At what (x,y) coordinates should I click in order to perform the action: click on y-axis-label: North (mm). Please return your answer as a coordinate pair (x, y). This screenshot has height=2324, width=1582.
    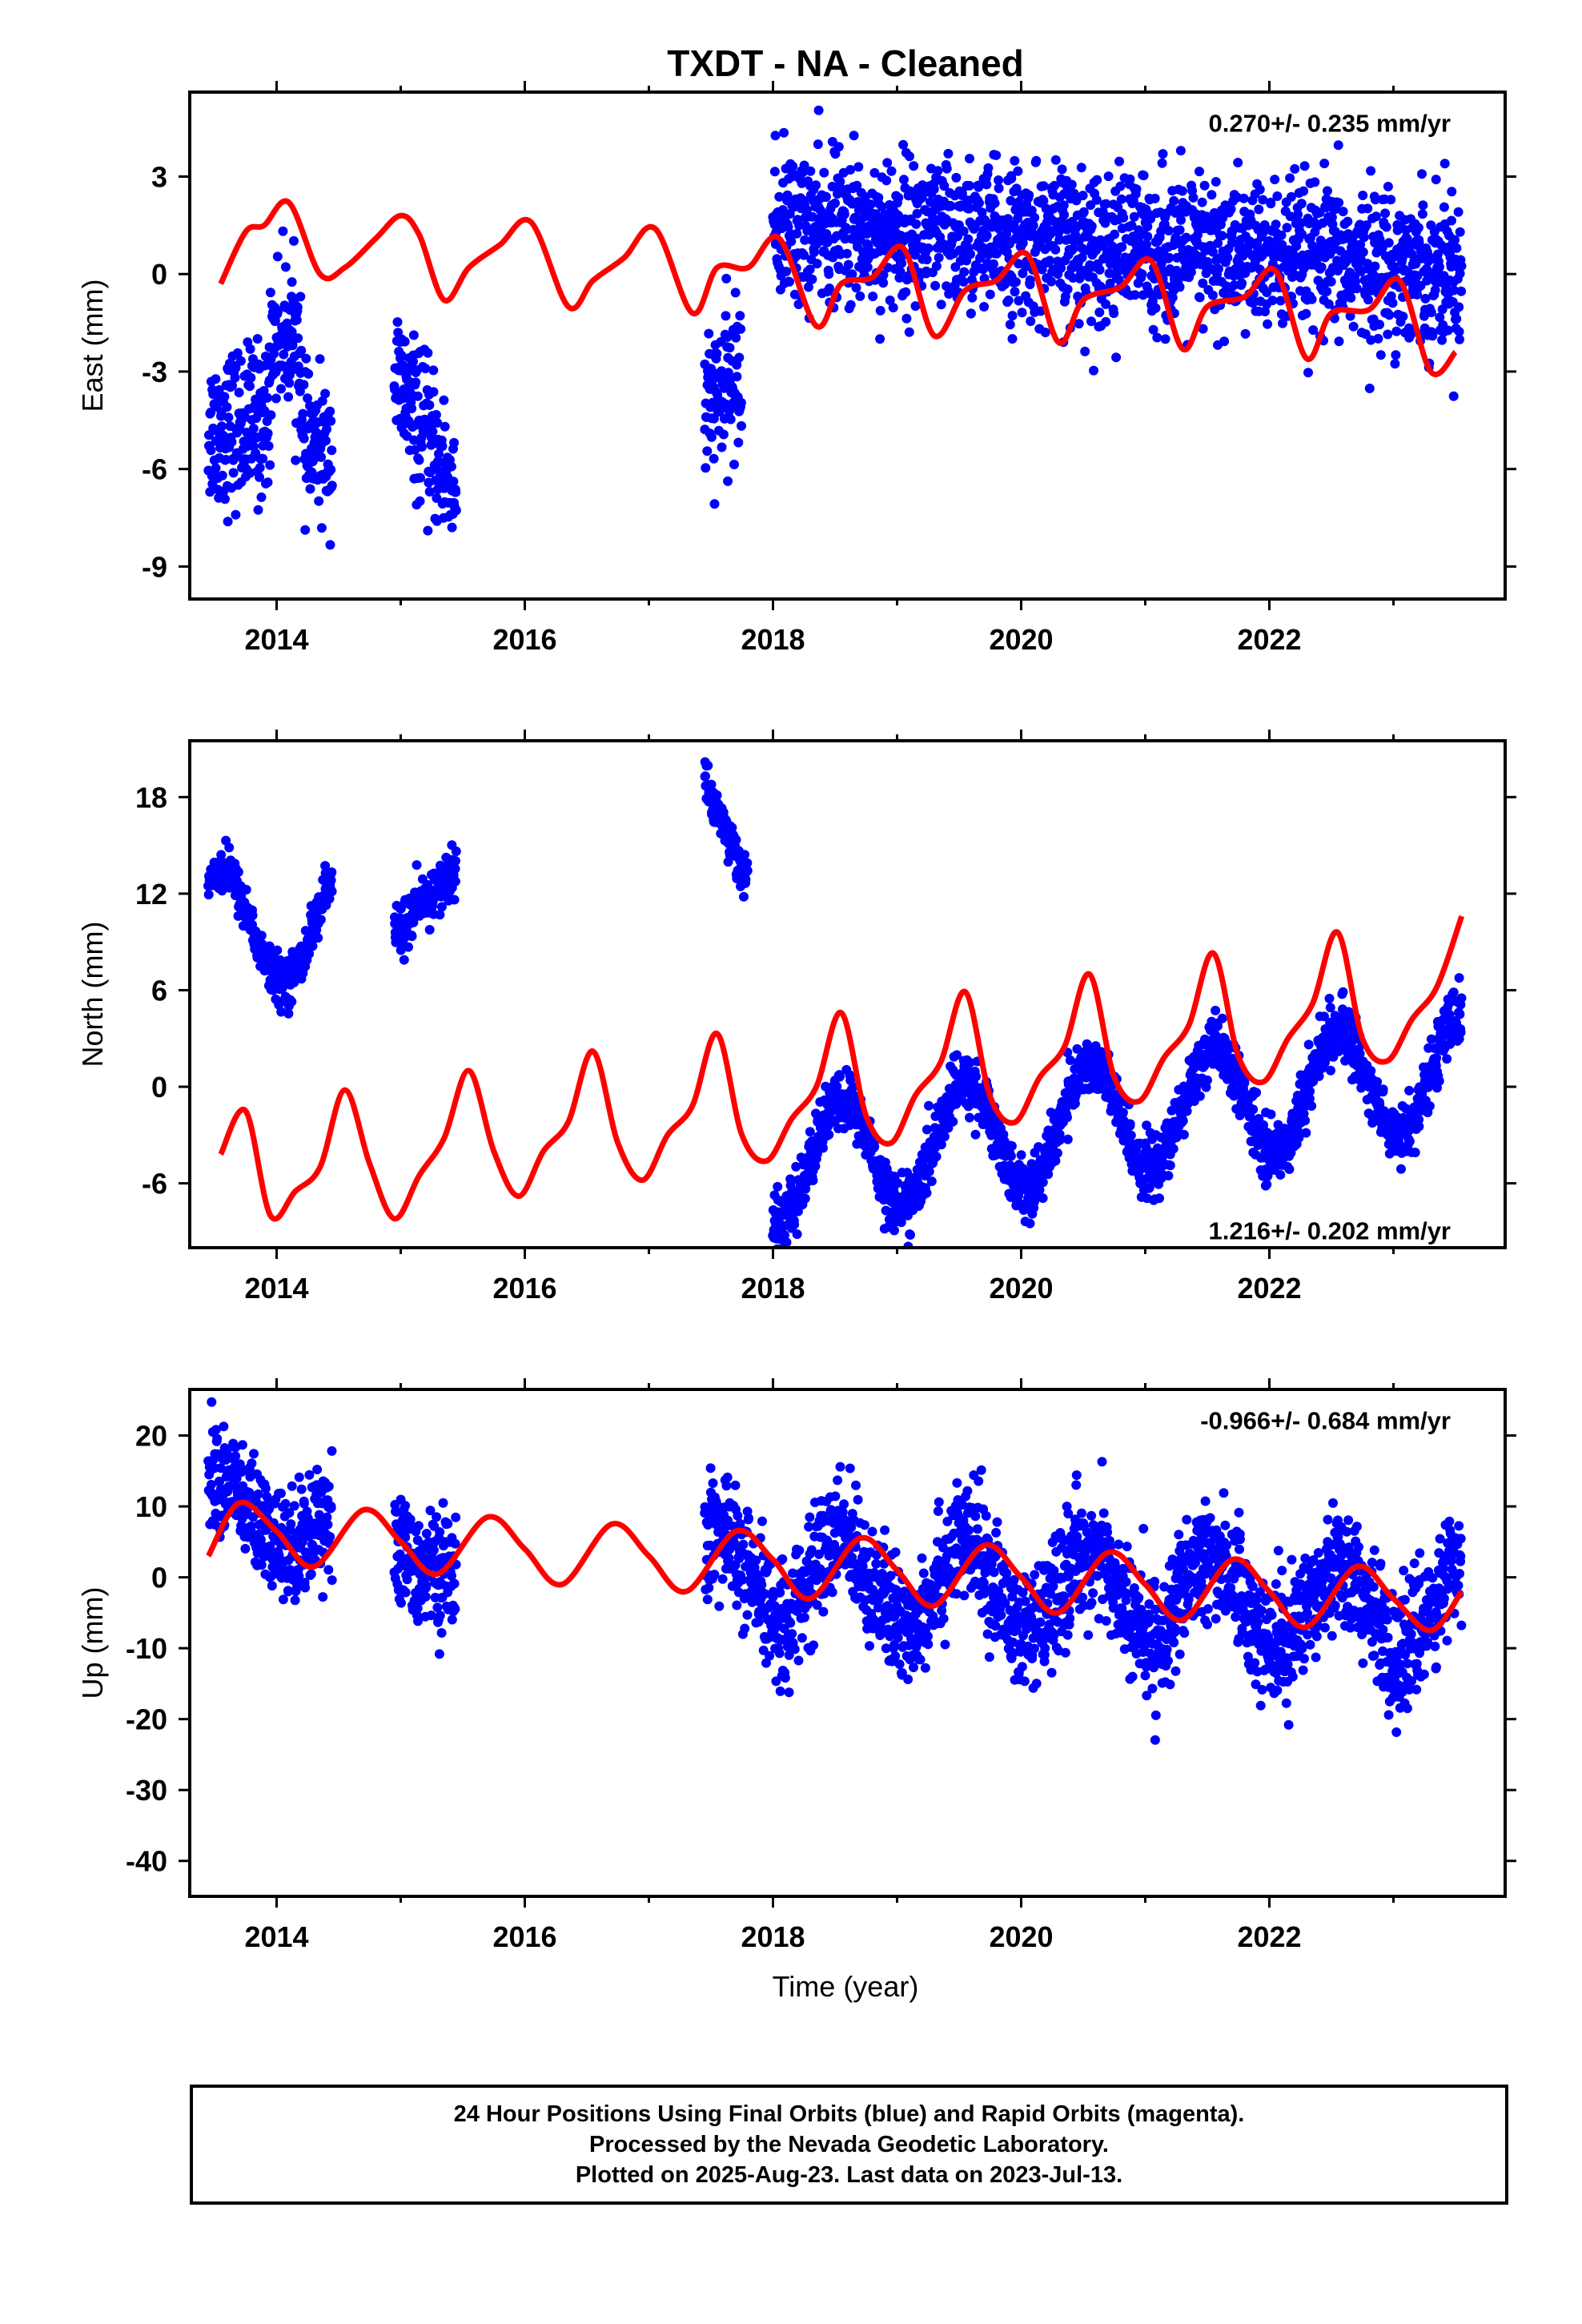
    Looking at the image, I should click on (92, 995).